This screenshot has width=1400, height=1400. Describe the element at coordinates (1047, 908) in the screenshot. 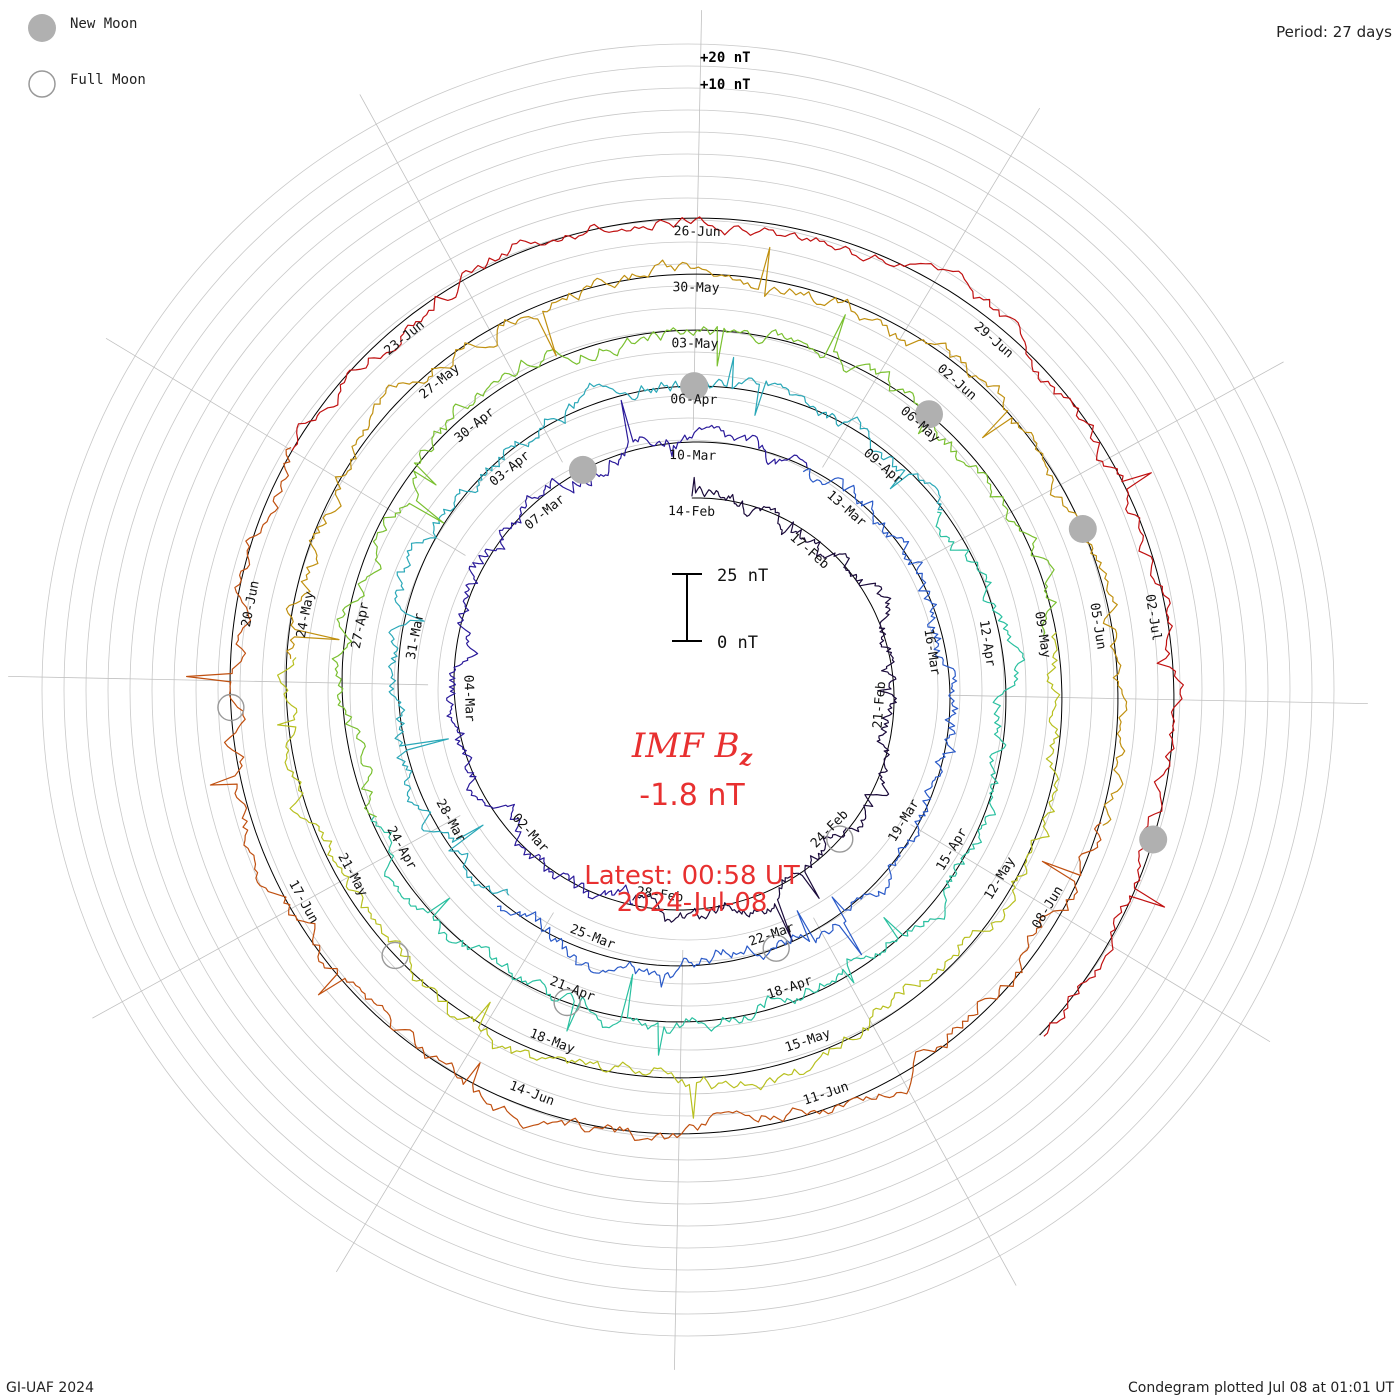

I see `date-tick-label: 08-Jun` at that location.